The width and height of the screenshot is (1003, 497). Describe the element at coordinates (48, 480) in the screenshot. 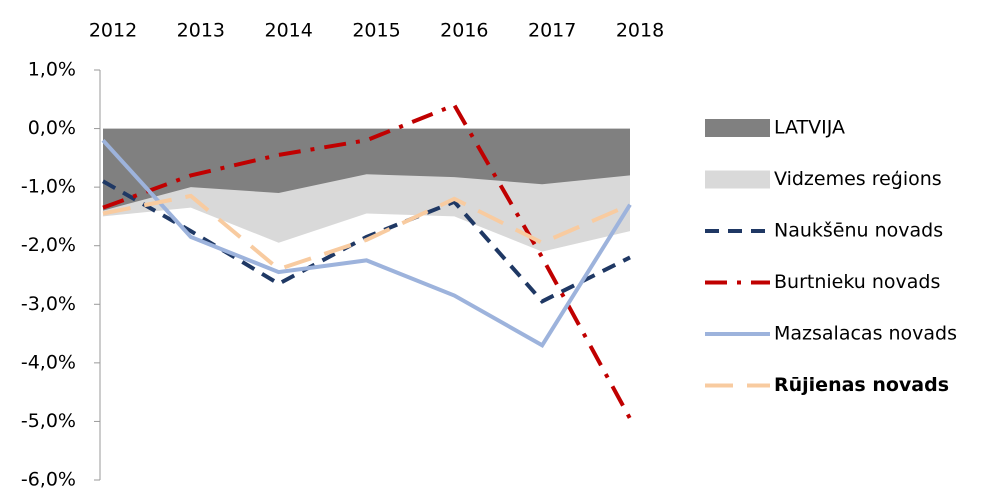

I see `y-tick-label: -6,0%` at that location.